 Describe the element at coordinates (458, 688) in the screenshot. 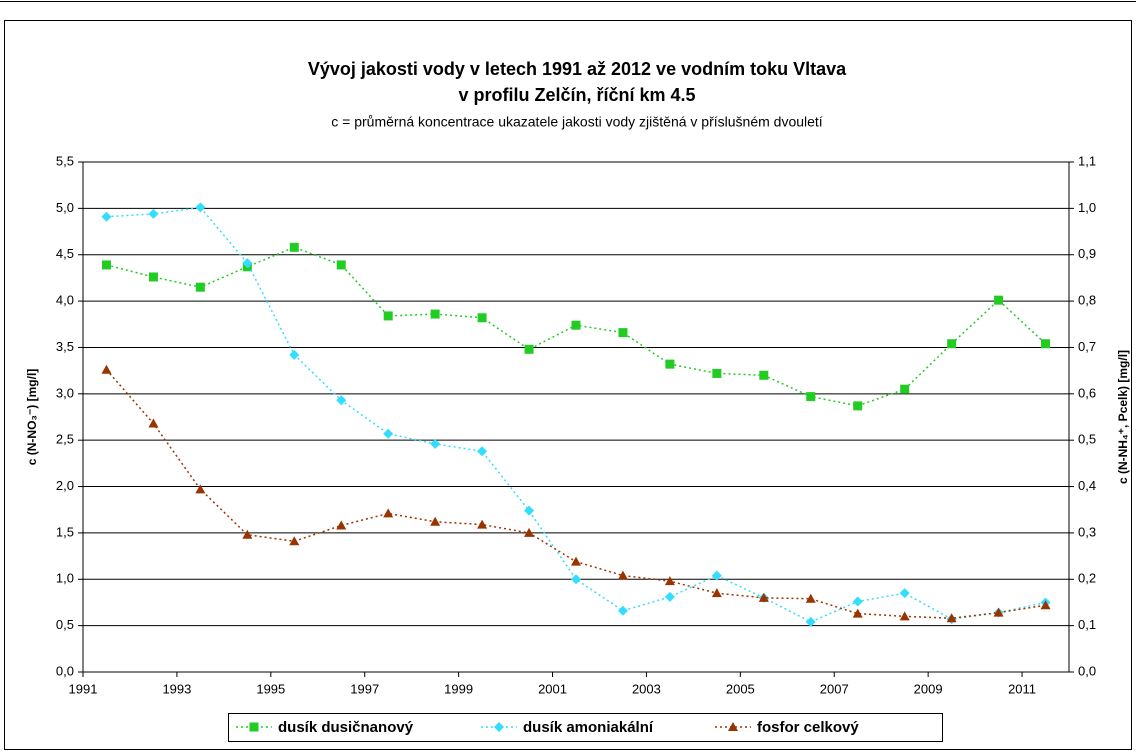

I see `x-tick-label: 1999` at that location.